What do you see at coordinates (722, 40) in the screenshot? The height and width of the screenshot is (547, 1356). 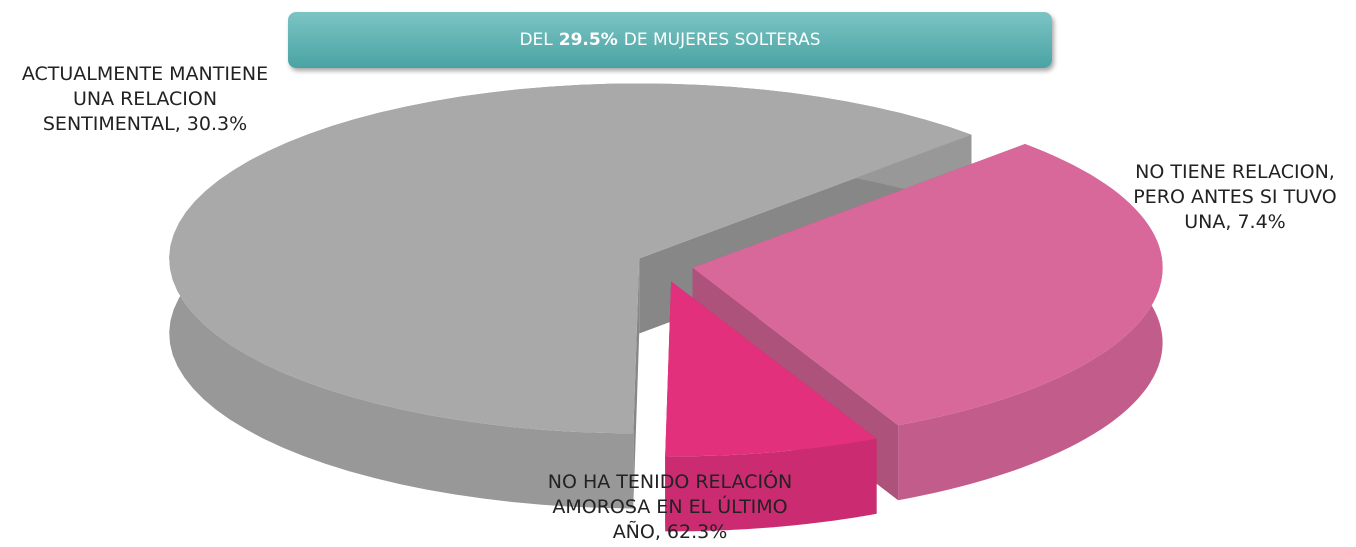 I see `title-text: DE MUJERES SOLTERAS` at bounding box center [722, 40].